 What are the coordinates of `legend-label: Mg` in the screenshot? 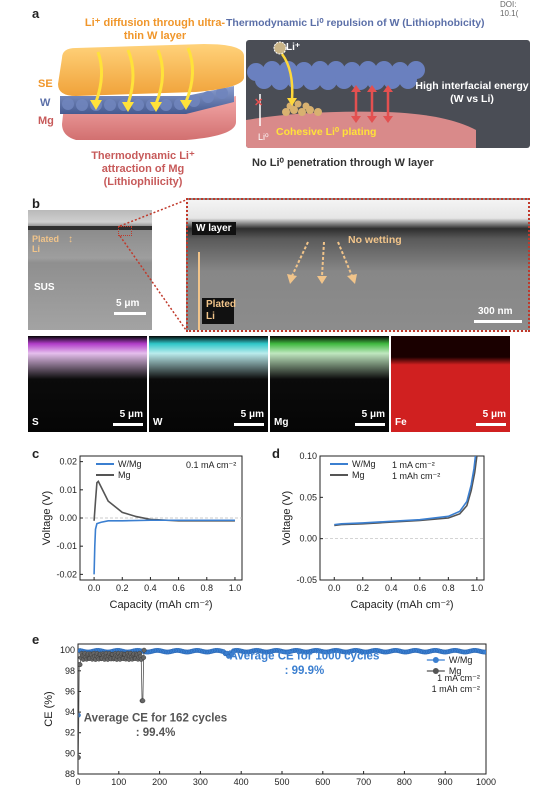 It's located at (124, 475).